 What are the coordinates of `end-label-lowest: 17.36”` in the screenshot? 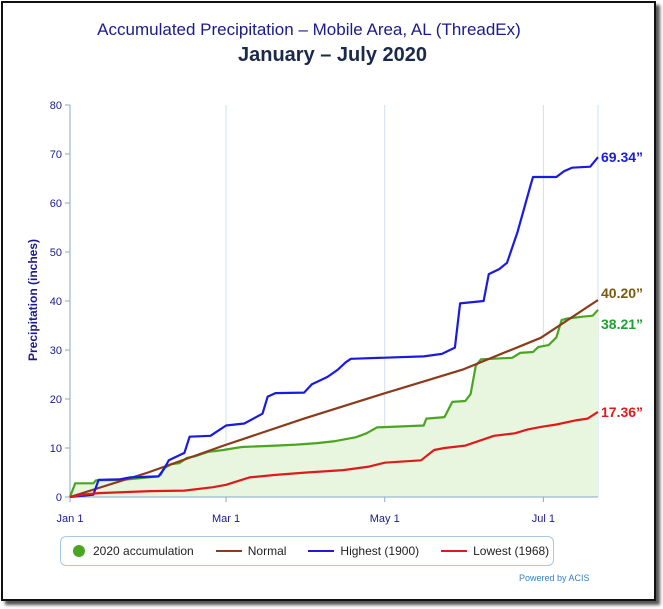 It's located at (622, 412).